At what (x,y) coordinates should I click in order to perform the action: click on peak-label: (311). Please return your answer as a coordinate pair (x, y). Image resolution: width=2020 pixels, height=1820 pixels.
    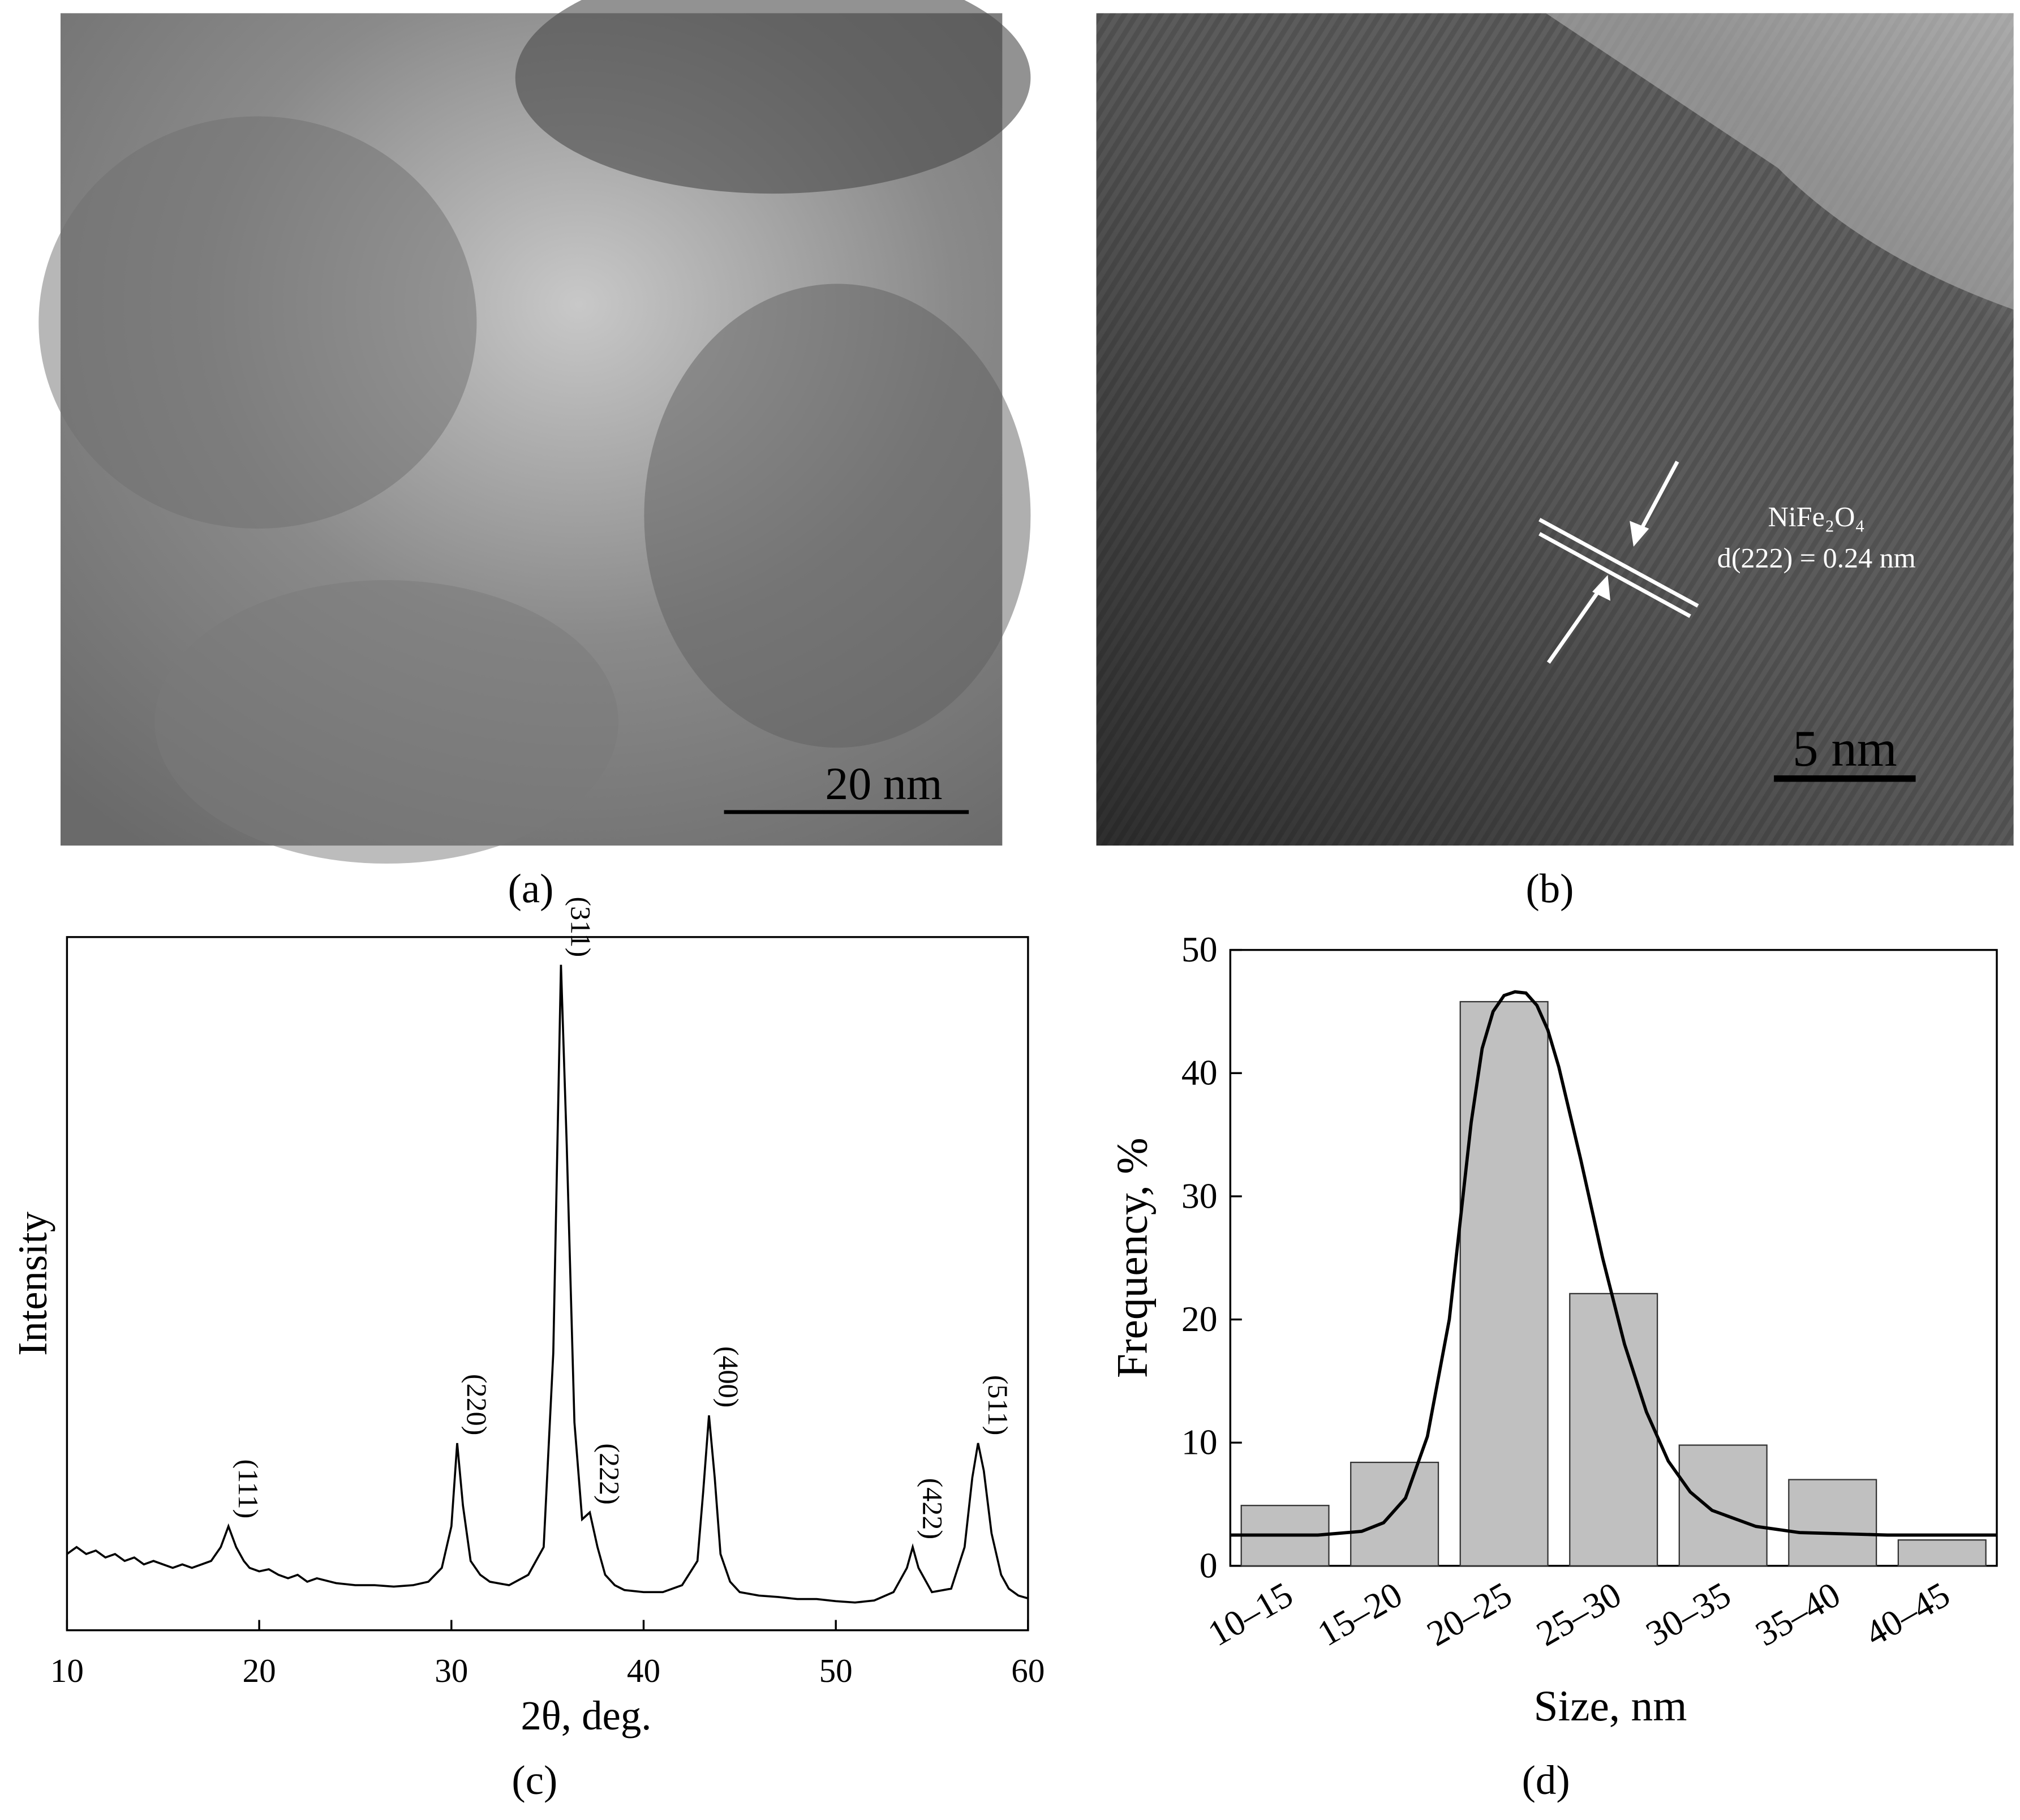
    Looking at the image, I should click on (581, 927).